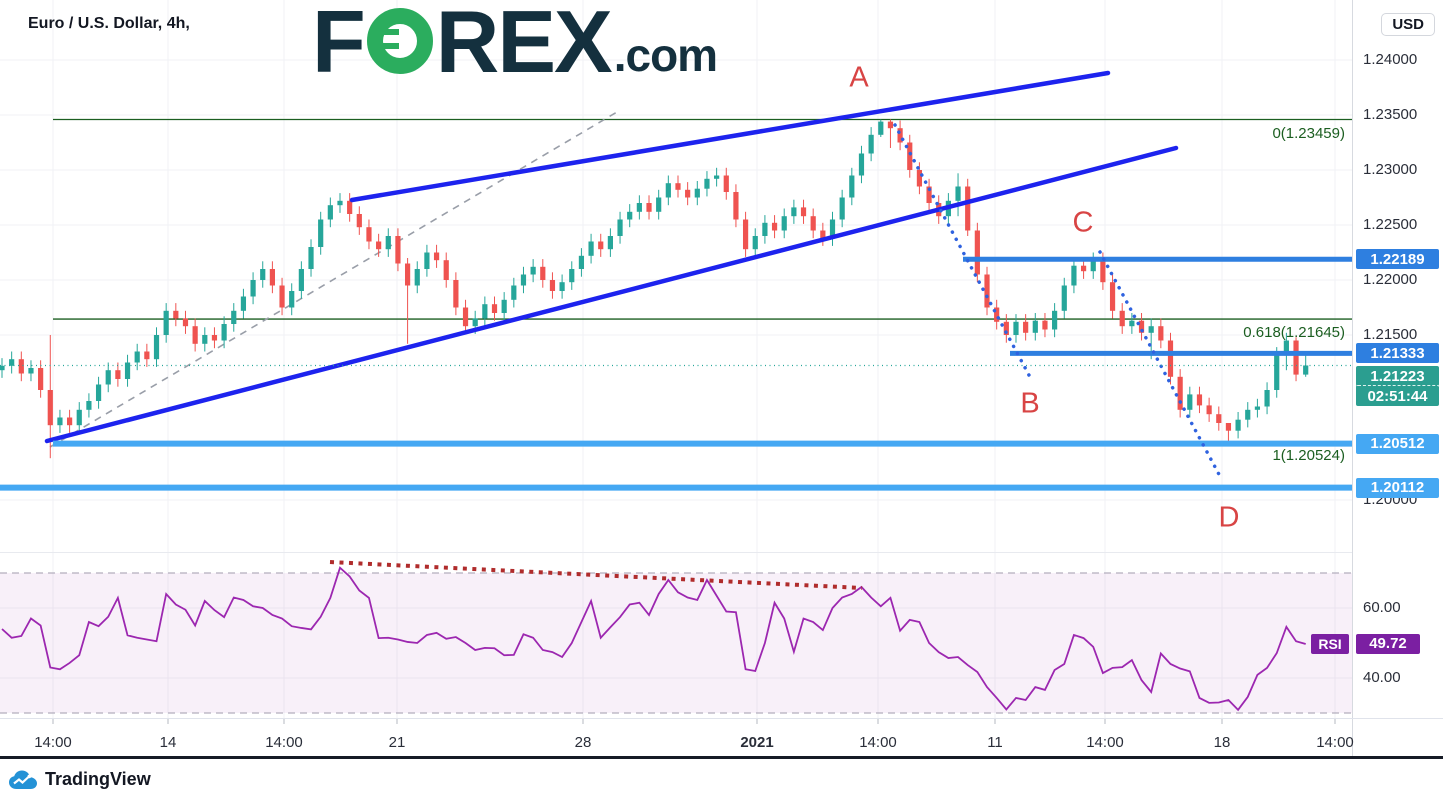  What do you see at coordinates (1229, 517) in the screenshot?
I see `wave-letter-d: D` at bounding box center [1229, 517].